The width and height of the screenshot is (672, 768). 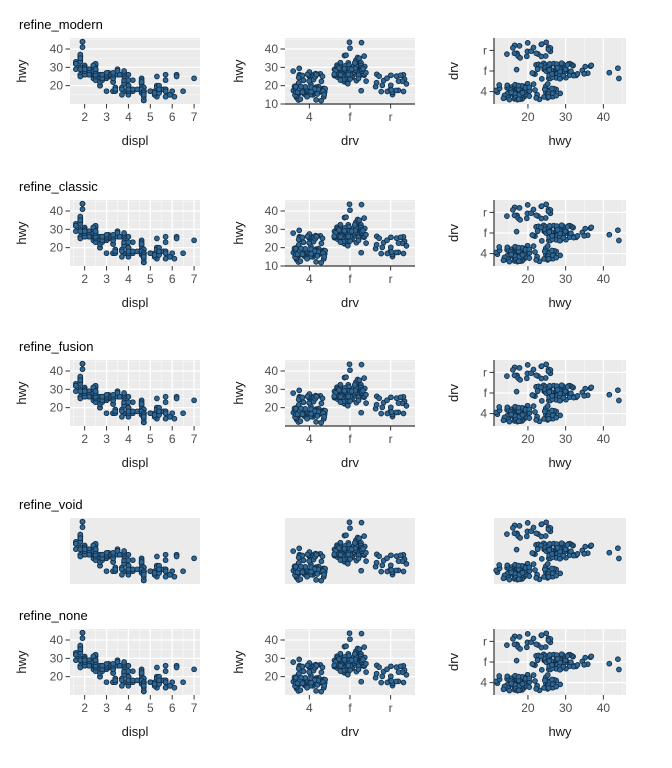 I want to click on axis-ticks-and-labels: 4 f r 10 20 30 40, so click(x=329, y=83).